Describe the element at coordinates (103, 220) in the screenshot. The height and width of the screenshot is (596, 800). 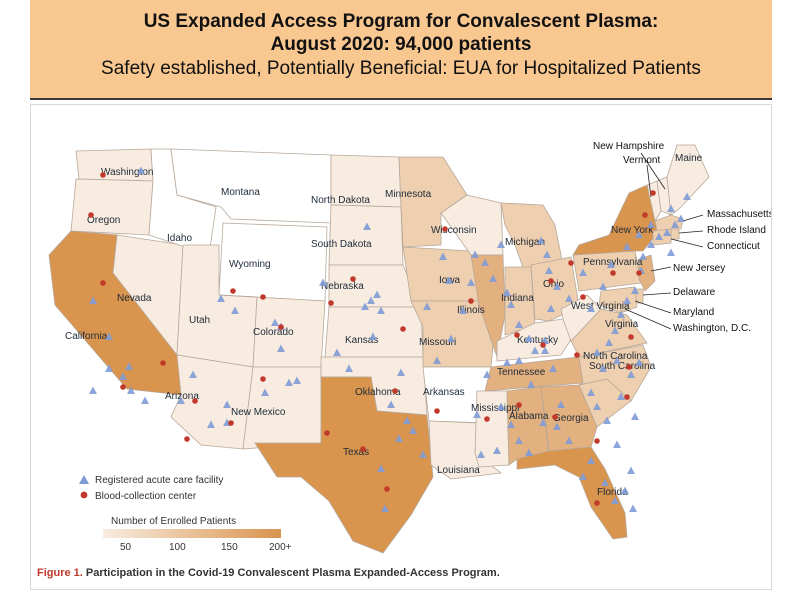
I see `state-label-oregon: Oregon` at that location.